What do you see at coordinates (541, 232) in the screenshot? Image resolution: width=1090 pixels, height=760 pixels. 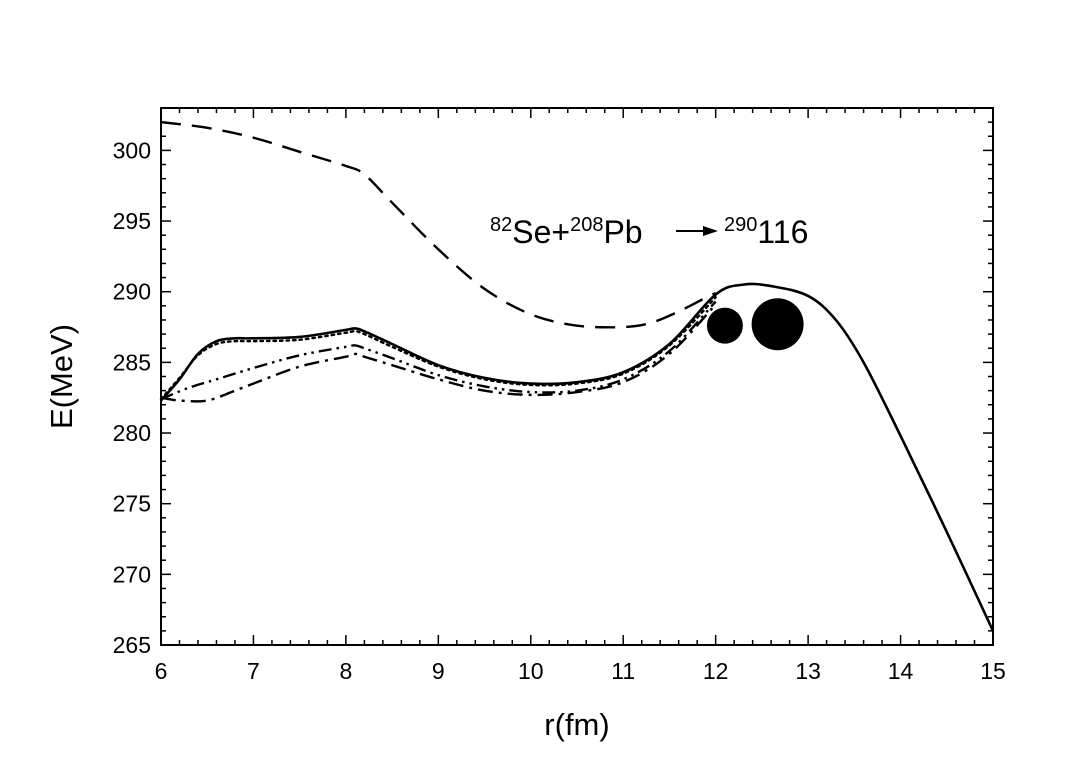 I see `projectile-symbol: Se+` at bounding box center [541, 232].